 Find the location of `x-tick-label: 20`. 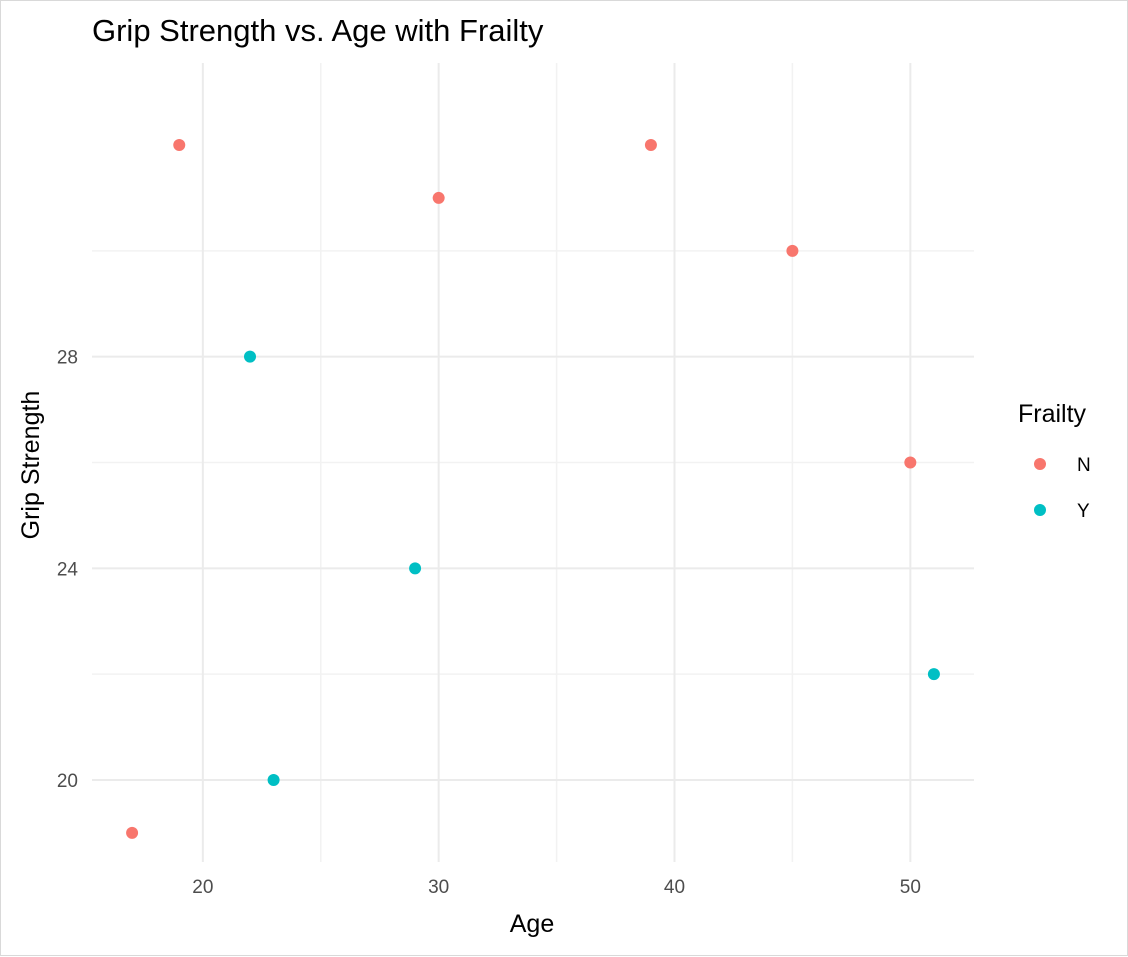

x-tick-label: 20 is located at coordinates (202, 887).